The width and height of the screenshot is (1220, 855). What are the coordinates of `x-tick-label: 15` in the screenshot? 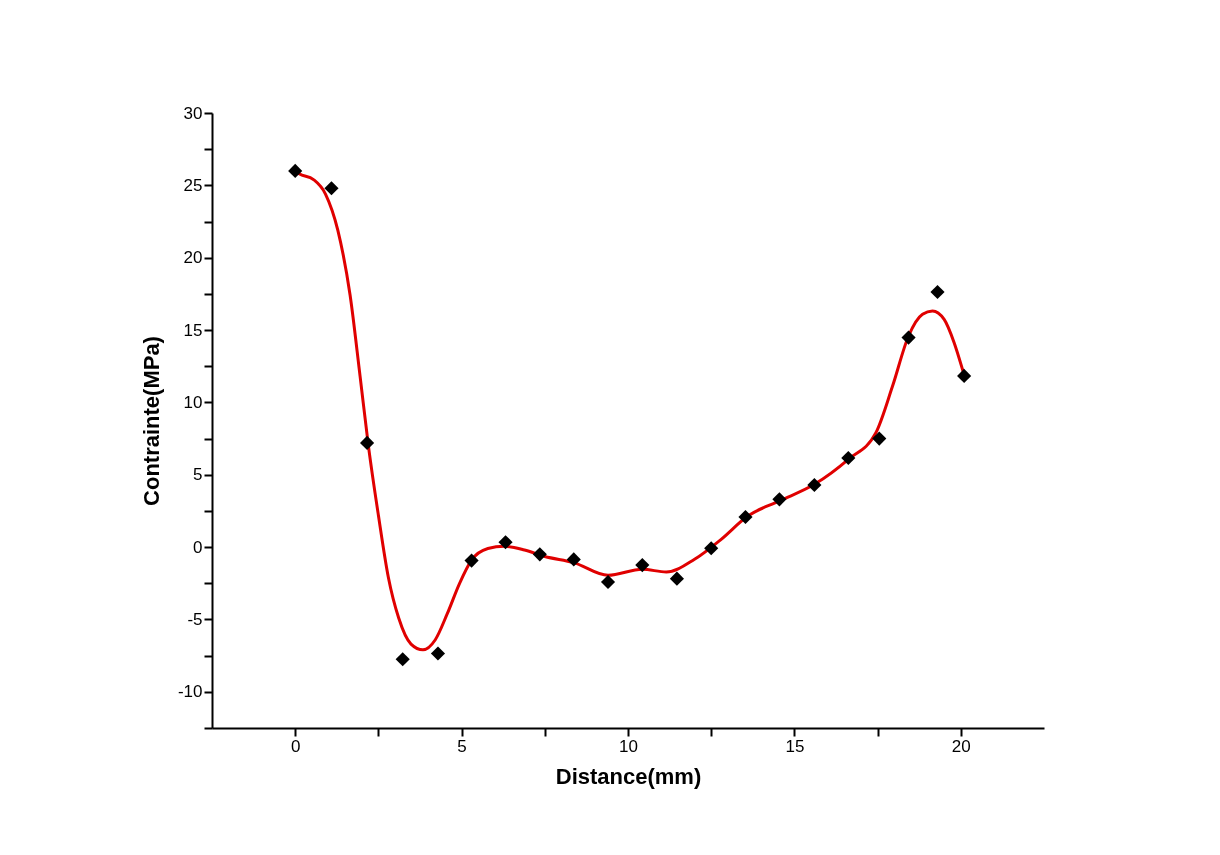 It's located at (795, 746).